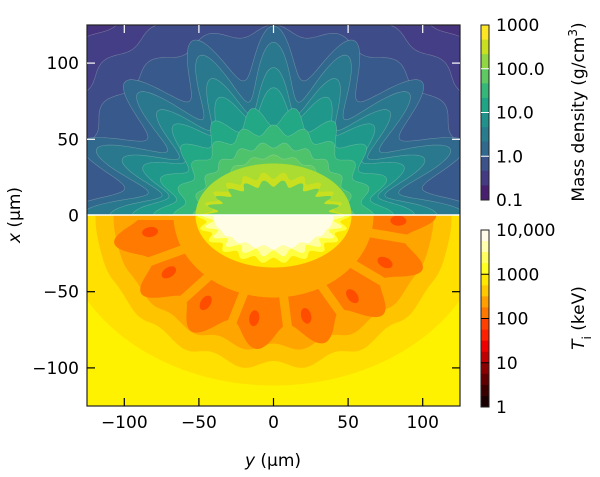 This screenshot has height=477, width=600. I want to click on y-tick-label: 100, so click(63, 64).